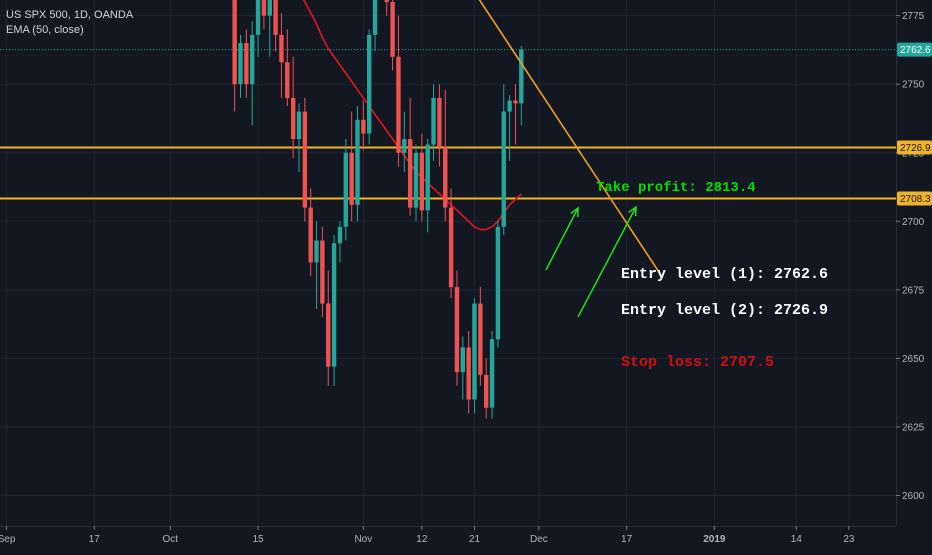  I want to click on time-tick-label: Dec, so click(539, 539).